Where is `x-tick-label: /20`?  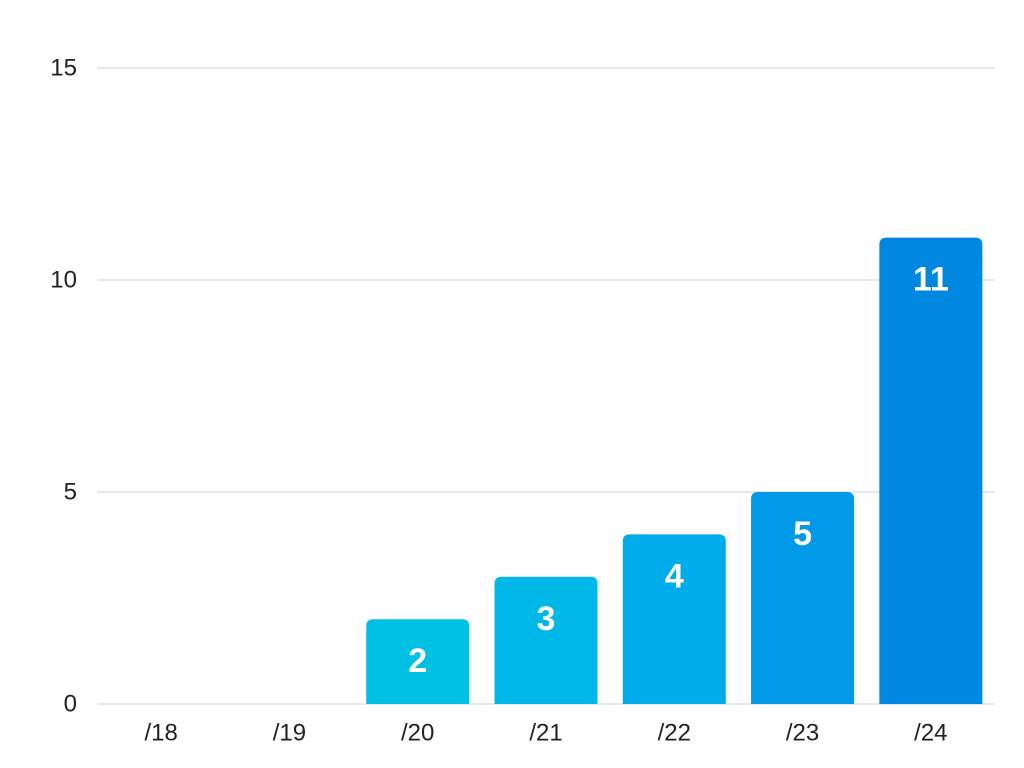 x-tick-label: /20 is located at coordinates (417, 733).